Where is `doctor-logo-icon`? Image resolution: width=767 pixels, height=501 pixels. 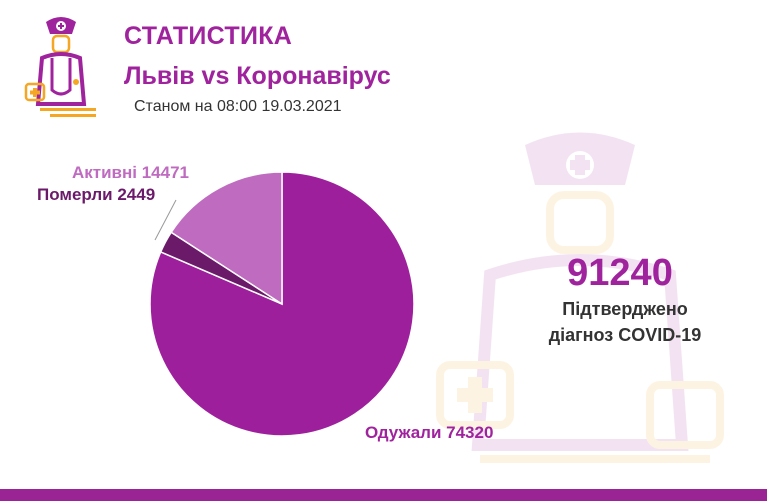 doctor-logo-icon is located at coordinates (60, 67).